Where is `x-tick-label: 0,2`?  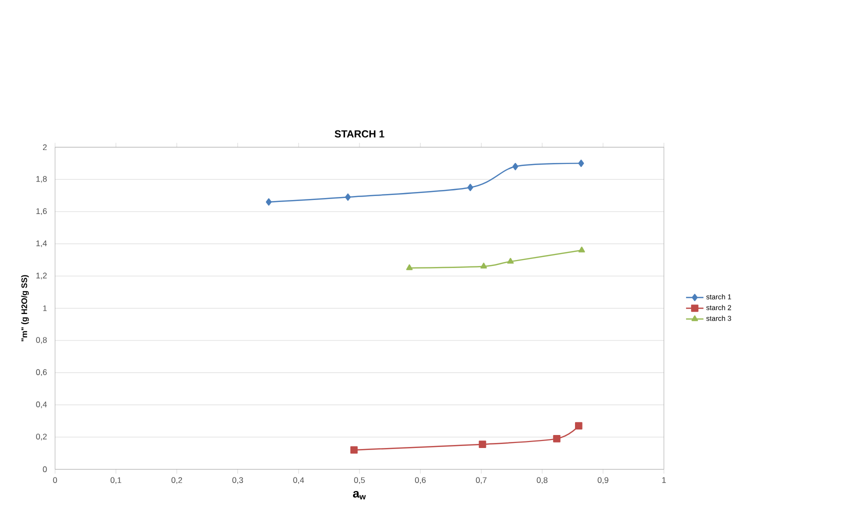
x-tick-label: 0,2 is located at coordinates (176, 480).